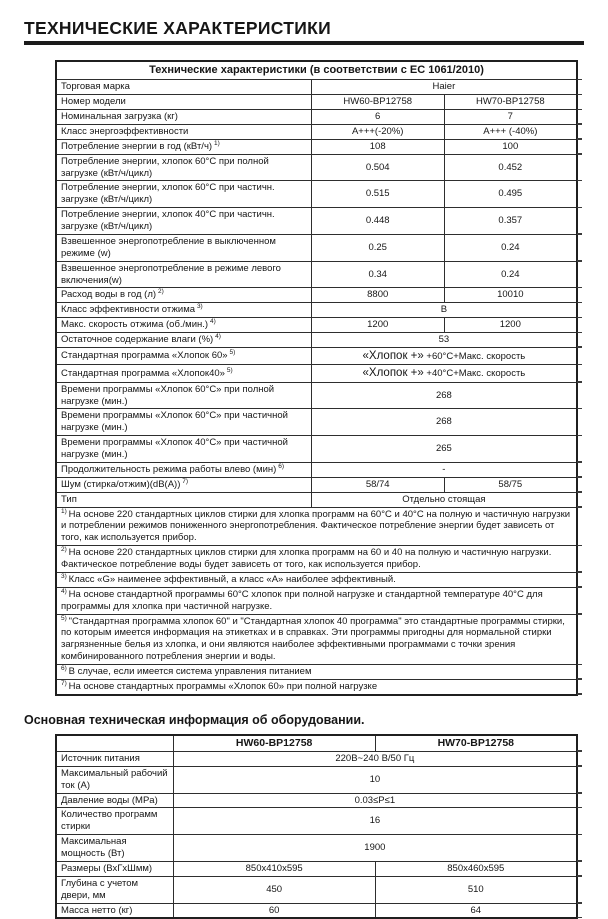 The image size is (608, 919). What do you see at coordinates (446, 356) in the screenshot?
I see `spec-value: «Хлопок +» +60°C+Макс. скорость` at bounding box center [446, 356].